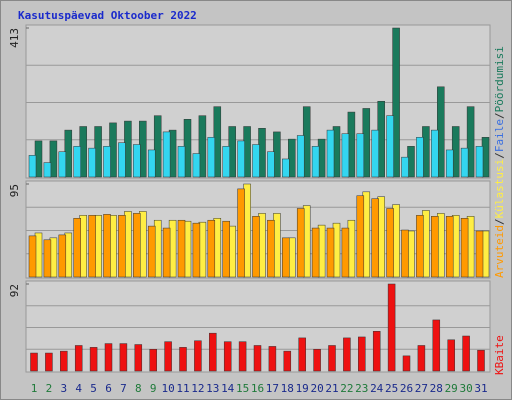  Describe the element at coordinates (14, 190) in the screenshot. I see `y-tick-label: 95` at that location.